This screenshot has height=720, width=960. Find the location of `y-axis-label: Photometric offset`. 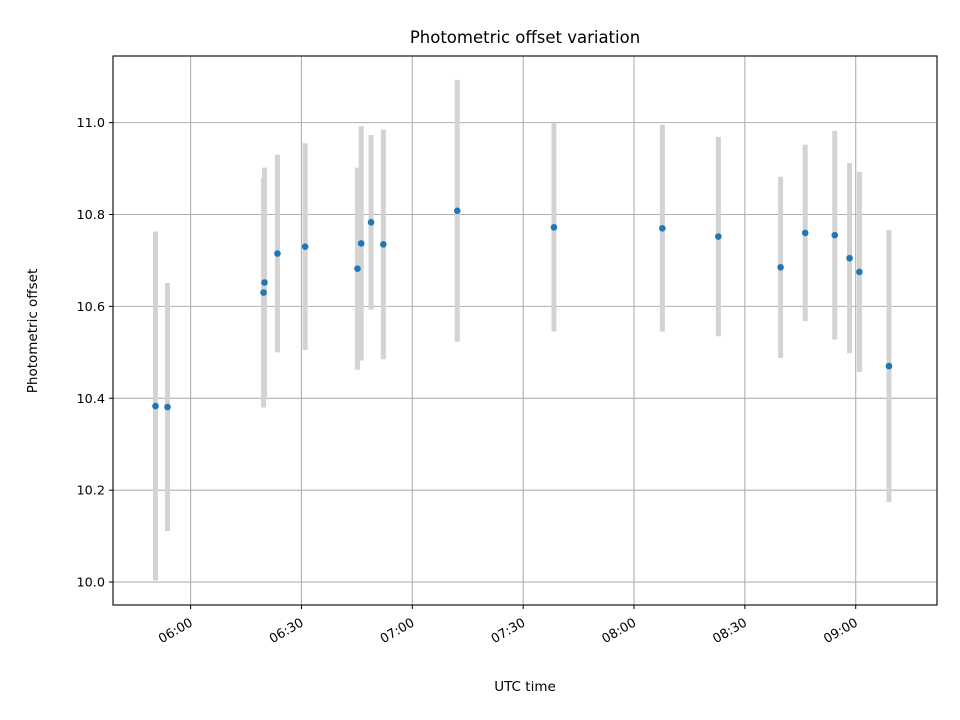

y-axis-label: Photometric offset is located at coordinates (33, 331).